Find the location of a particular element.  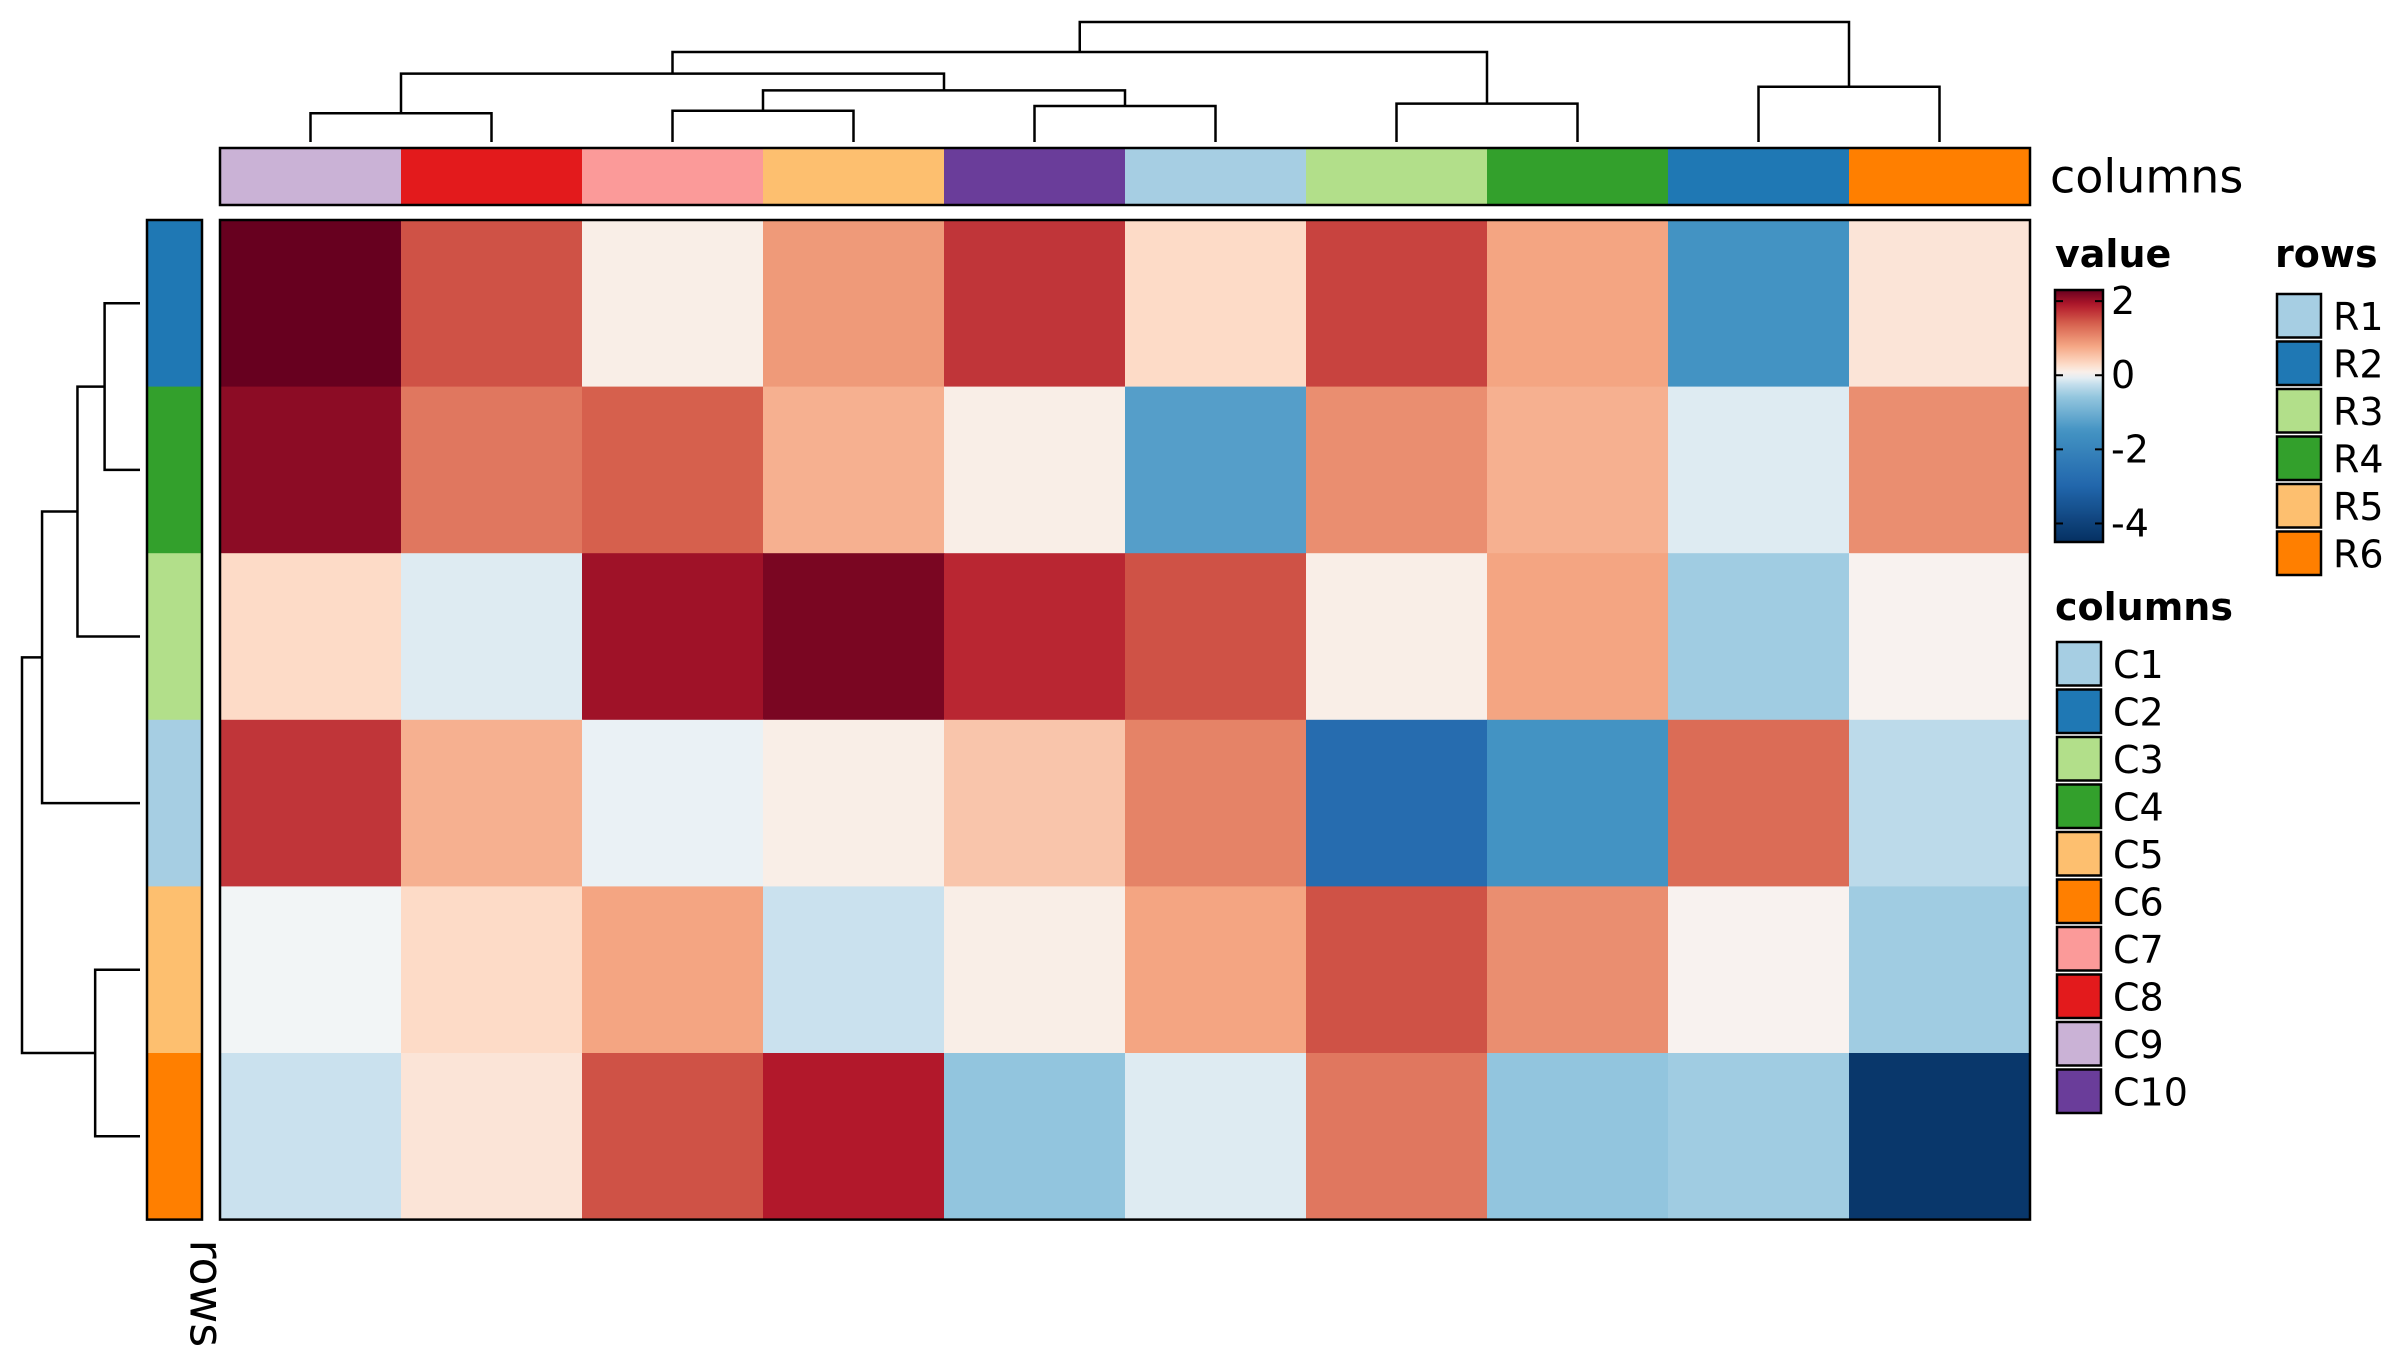

column-annotation-bar is located at coordinates (1125, 176).